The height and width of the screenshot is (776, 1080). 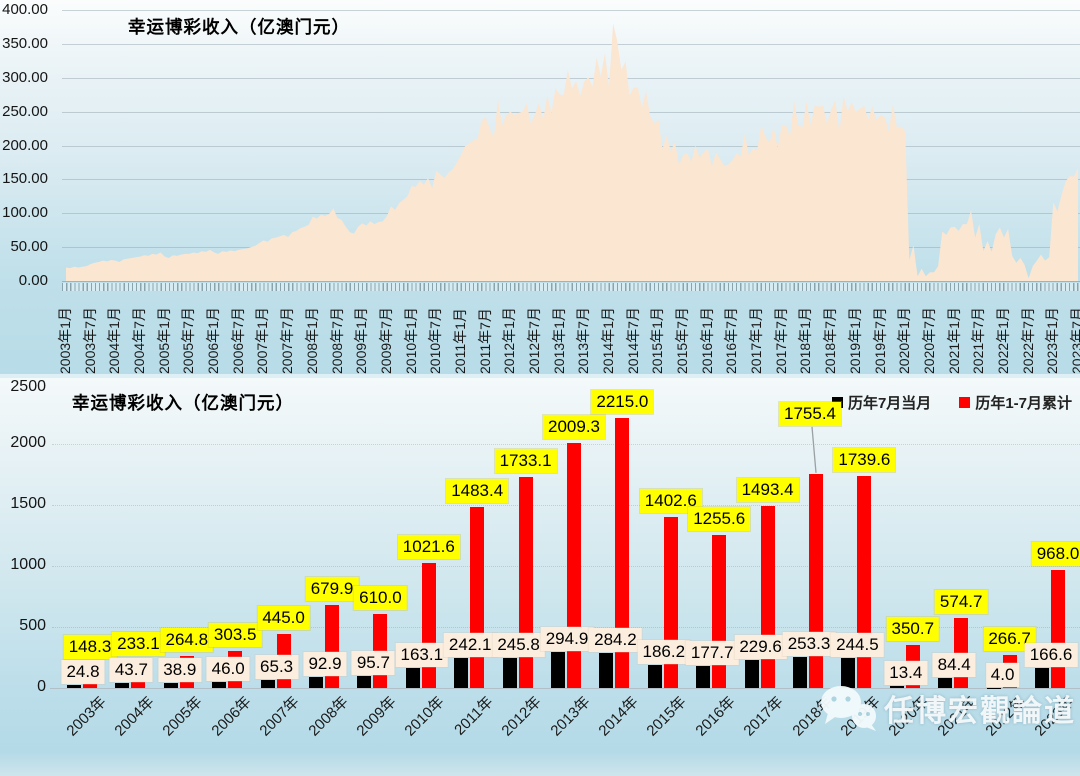 What do you see at coordinates (65, 340) in the screenshot?
I see `x-tick-label: 2003年1月` at bounding box center [65, 340].